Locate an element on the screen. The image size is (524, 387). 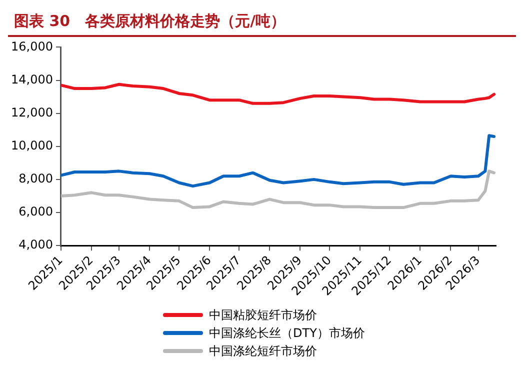
legend-label: 中国涤纶长丝（DTY）市场价 is located at coordinates (287, 333).